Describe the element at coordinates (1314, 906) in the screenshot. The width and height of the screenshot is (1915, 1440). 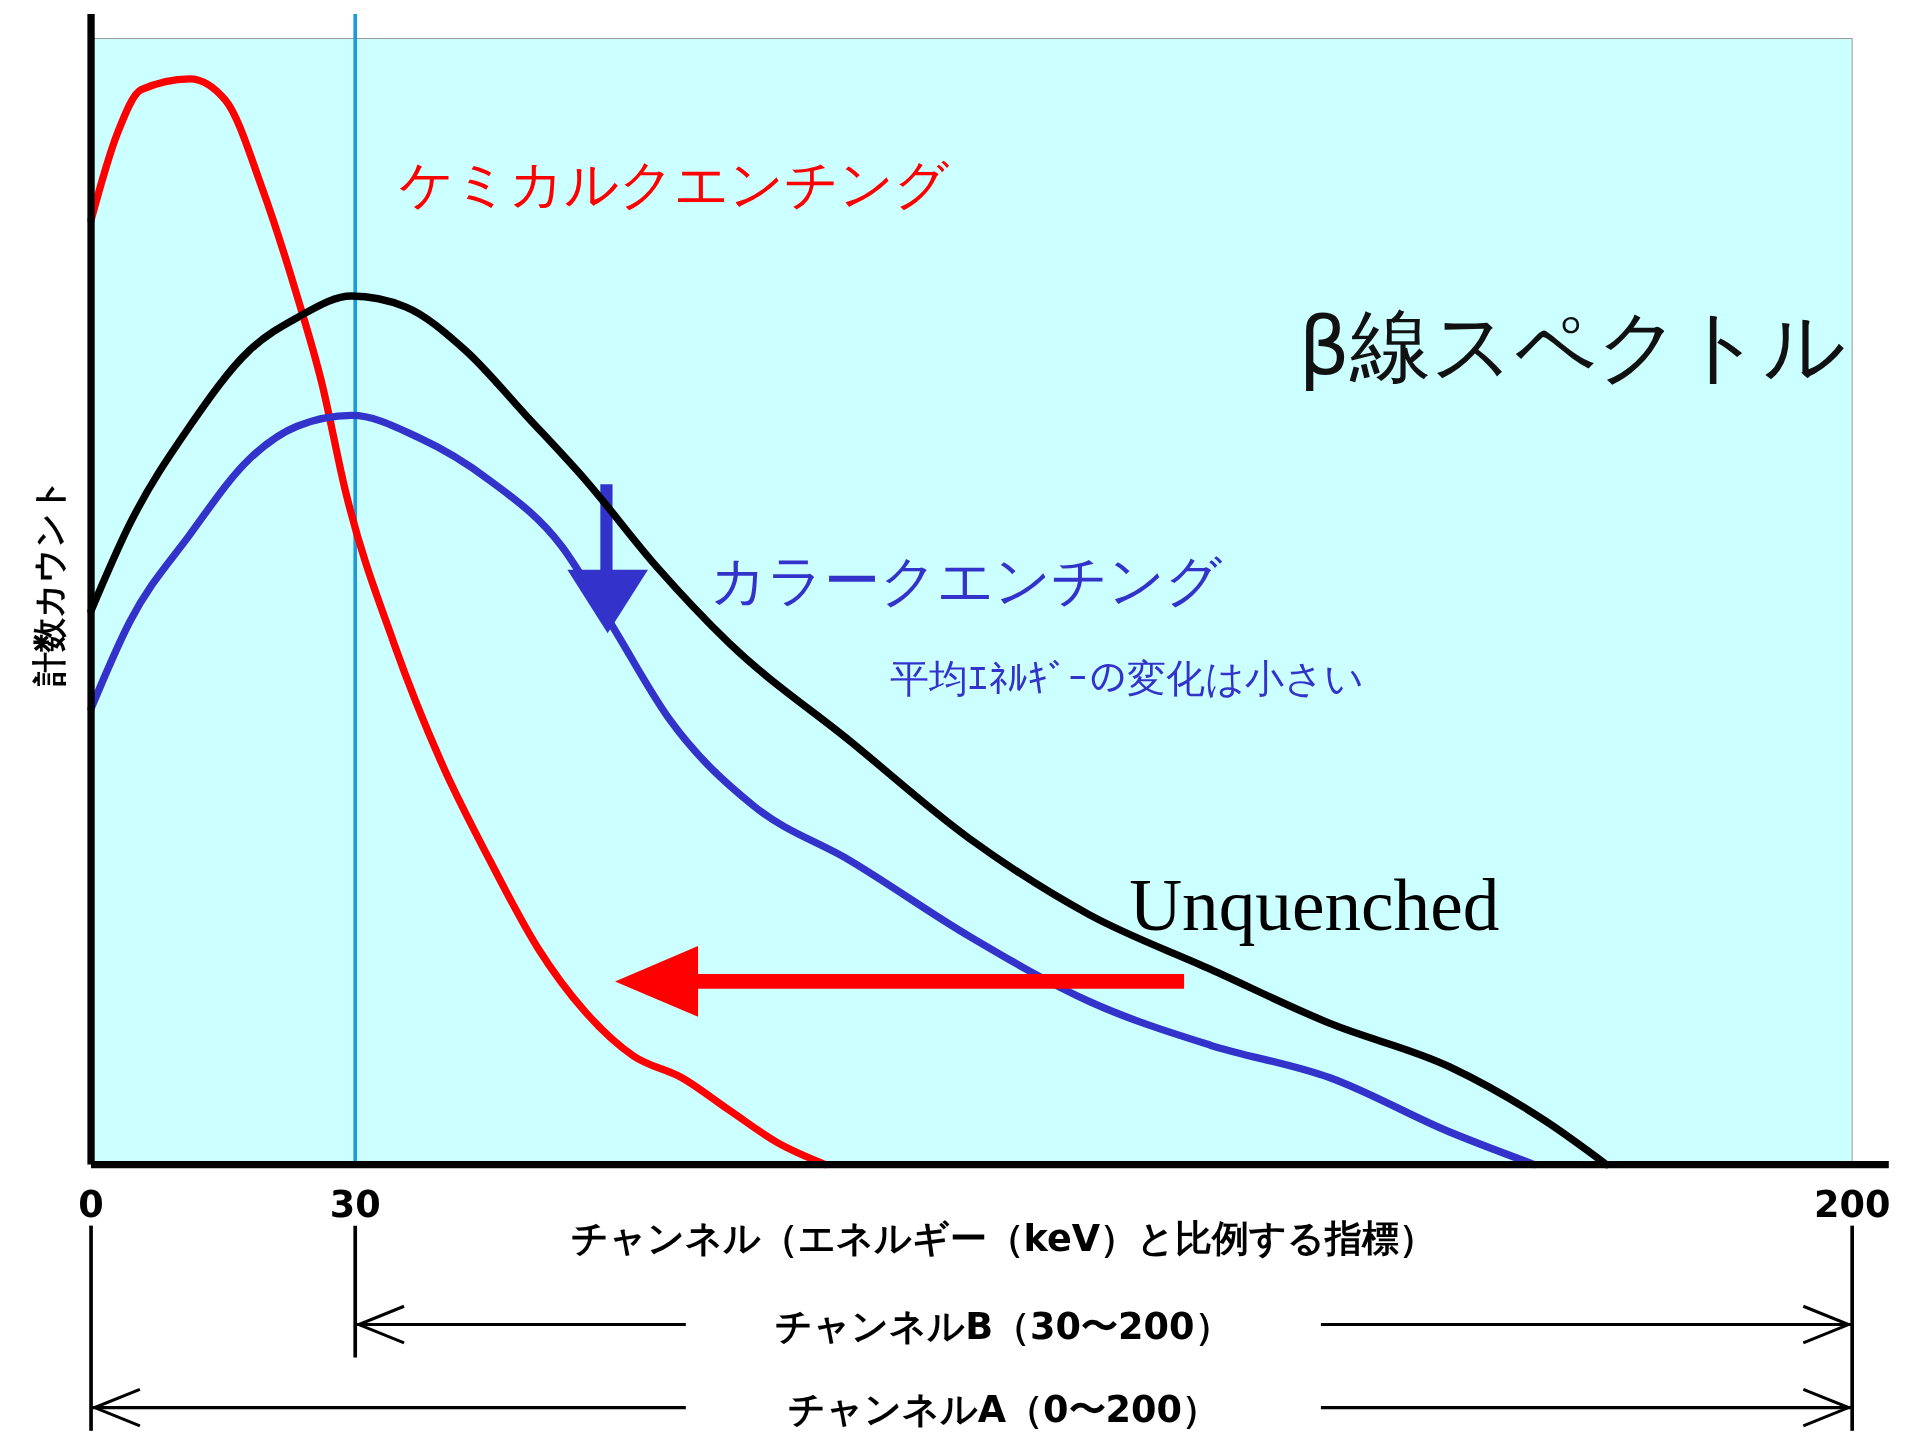
I see `series-label: Unquenched` at that location.